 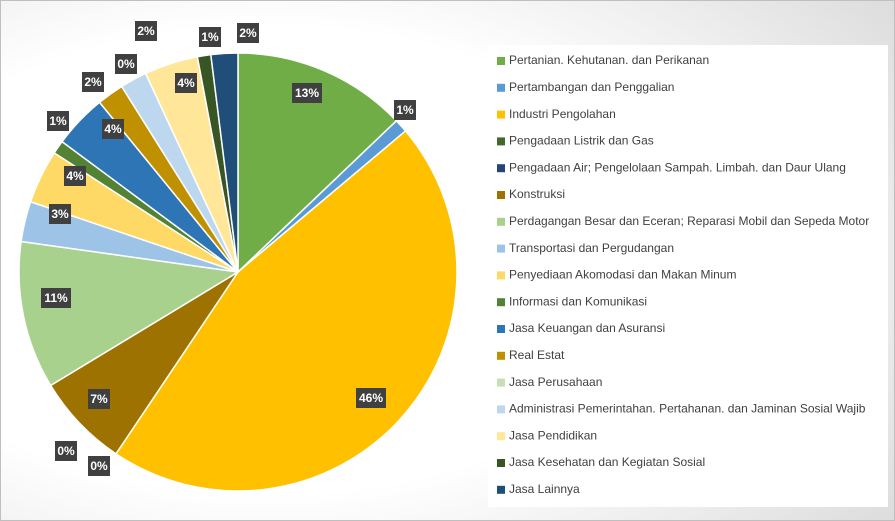 I want to click on legend-label: Pengadaan Listrik dan Gas, so click(x=581, y=141).